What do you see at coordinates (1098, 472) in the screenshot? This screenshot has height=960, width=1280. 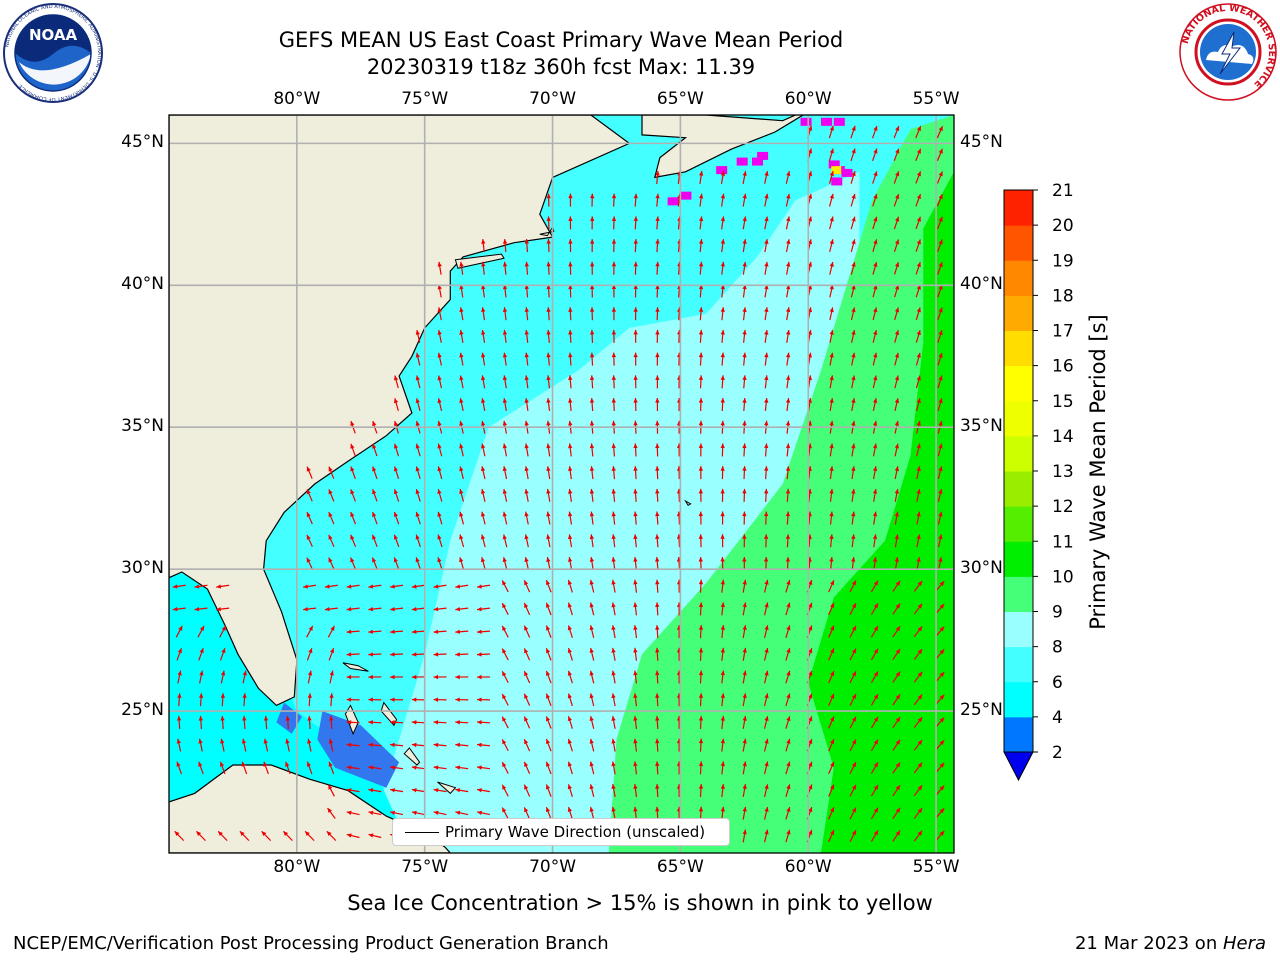 I see `colorbar-label: Primary Wave Mean Period [s]` at bounding box center [1098, 472].